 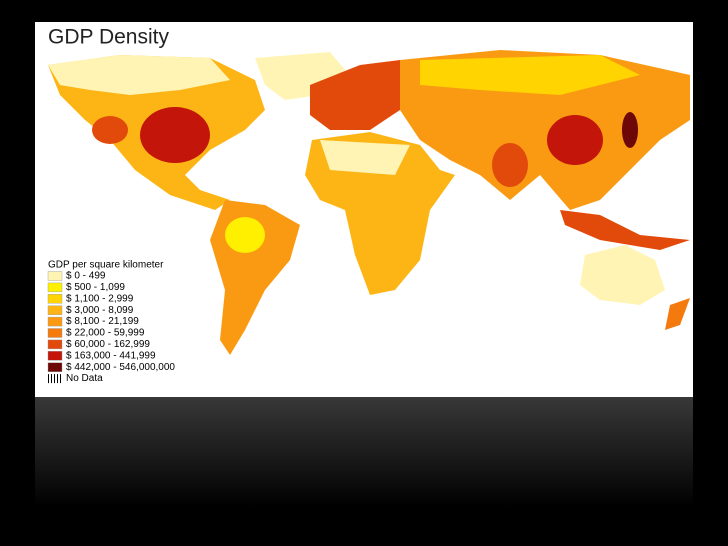 I want to click on legend-label: No Data, so click(x=84, y=378).